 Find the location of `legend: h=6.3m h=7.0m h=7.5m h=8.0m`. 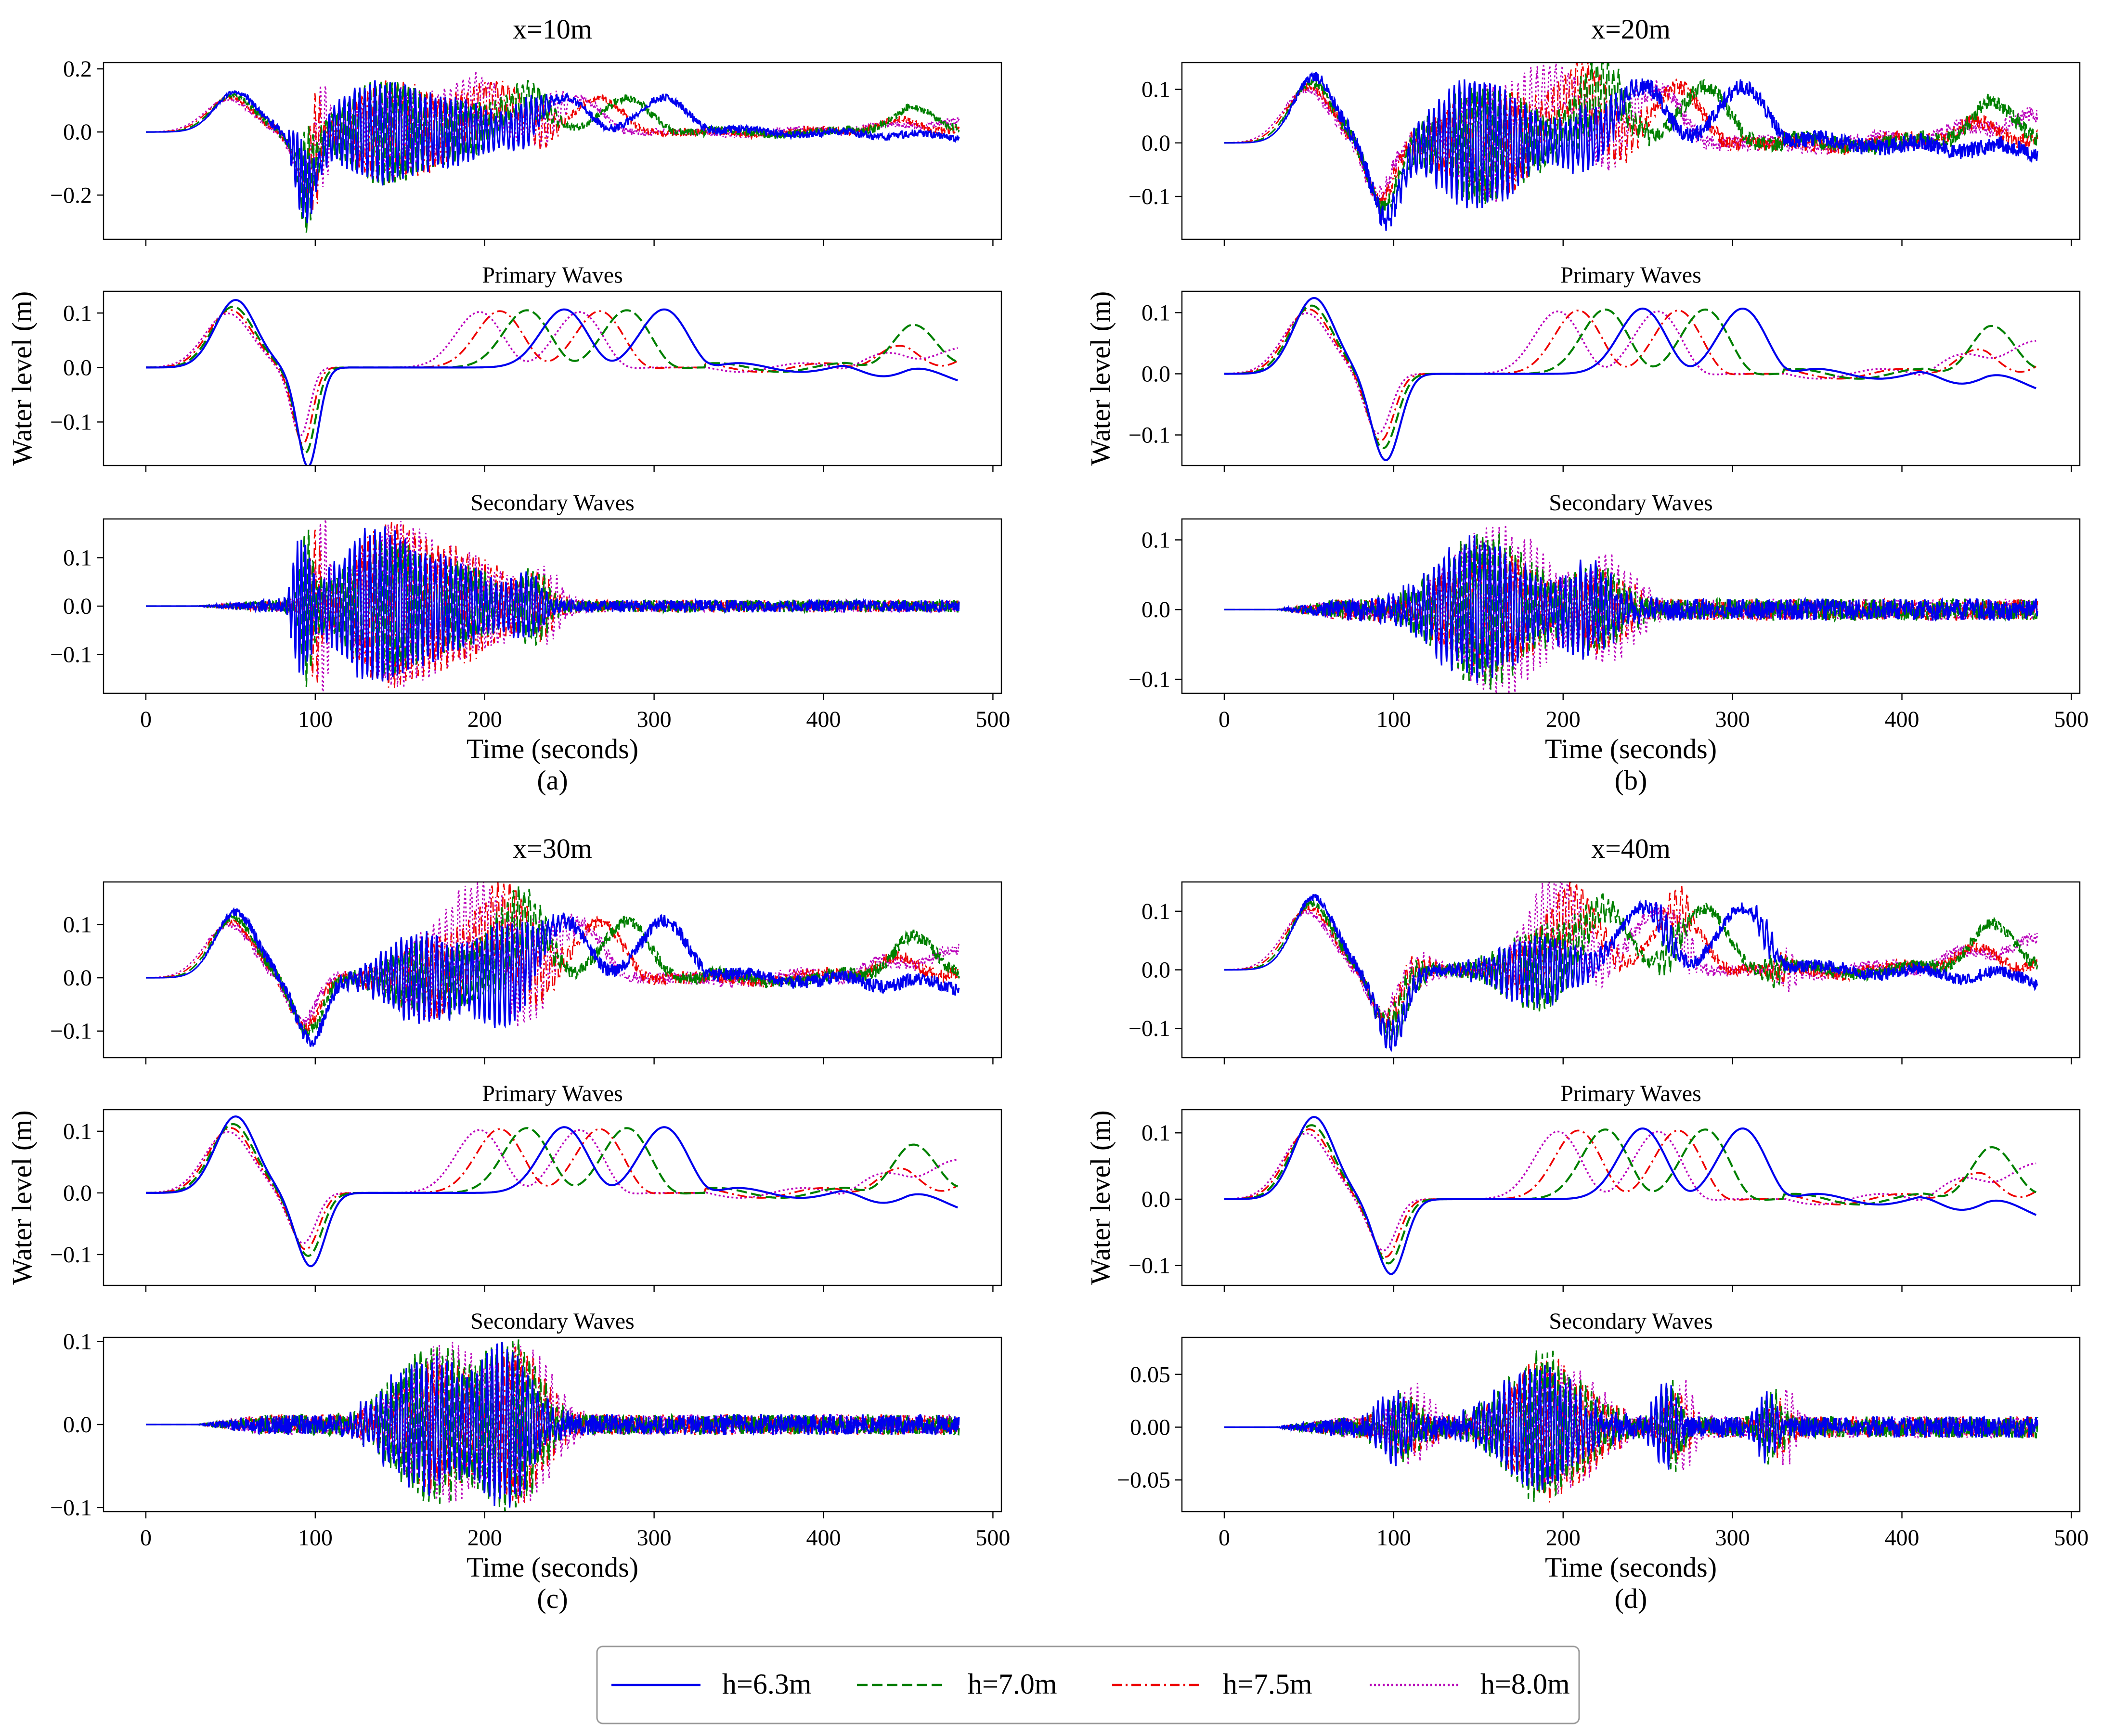

legend: h=6.3m h=7.0m h=7.5m h=8.0m is located at coordinates (1088, 1685).